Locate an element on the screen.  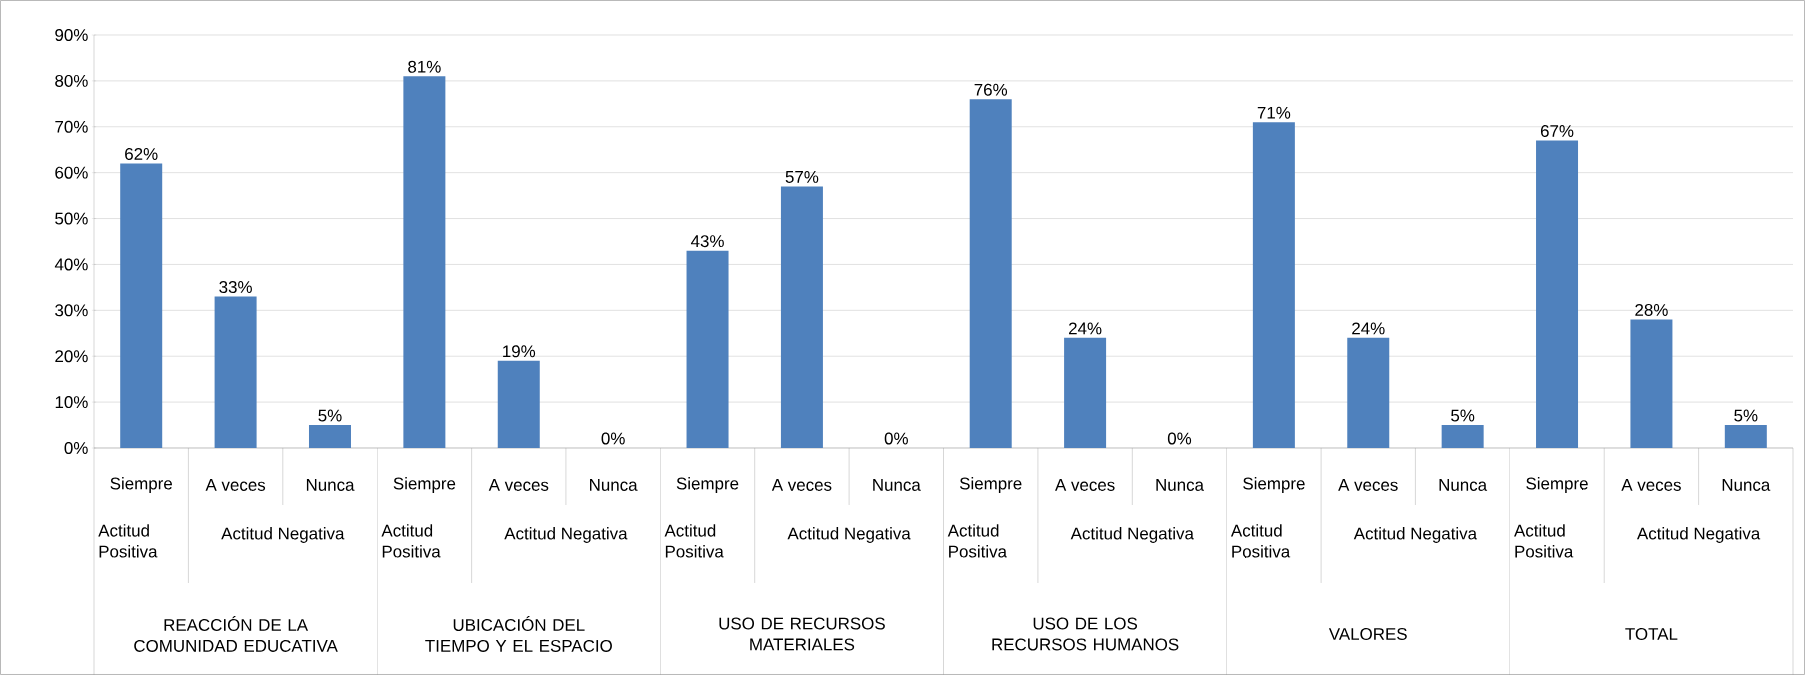
text: UBICACIÓN DEL TIEMPO Y EL ESPACIO is located at coordinates (518, 634).